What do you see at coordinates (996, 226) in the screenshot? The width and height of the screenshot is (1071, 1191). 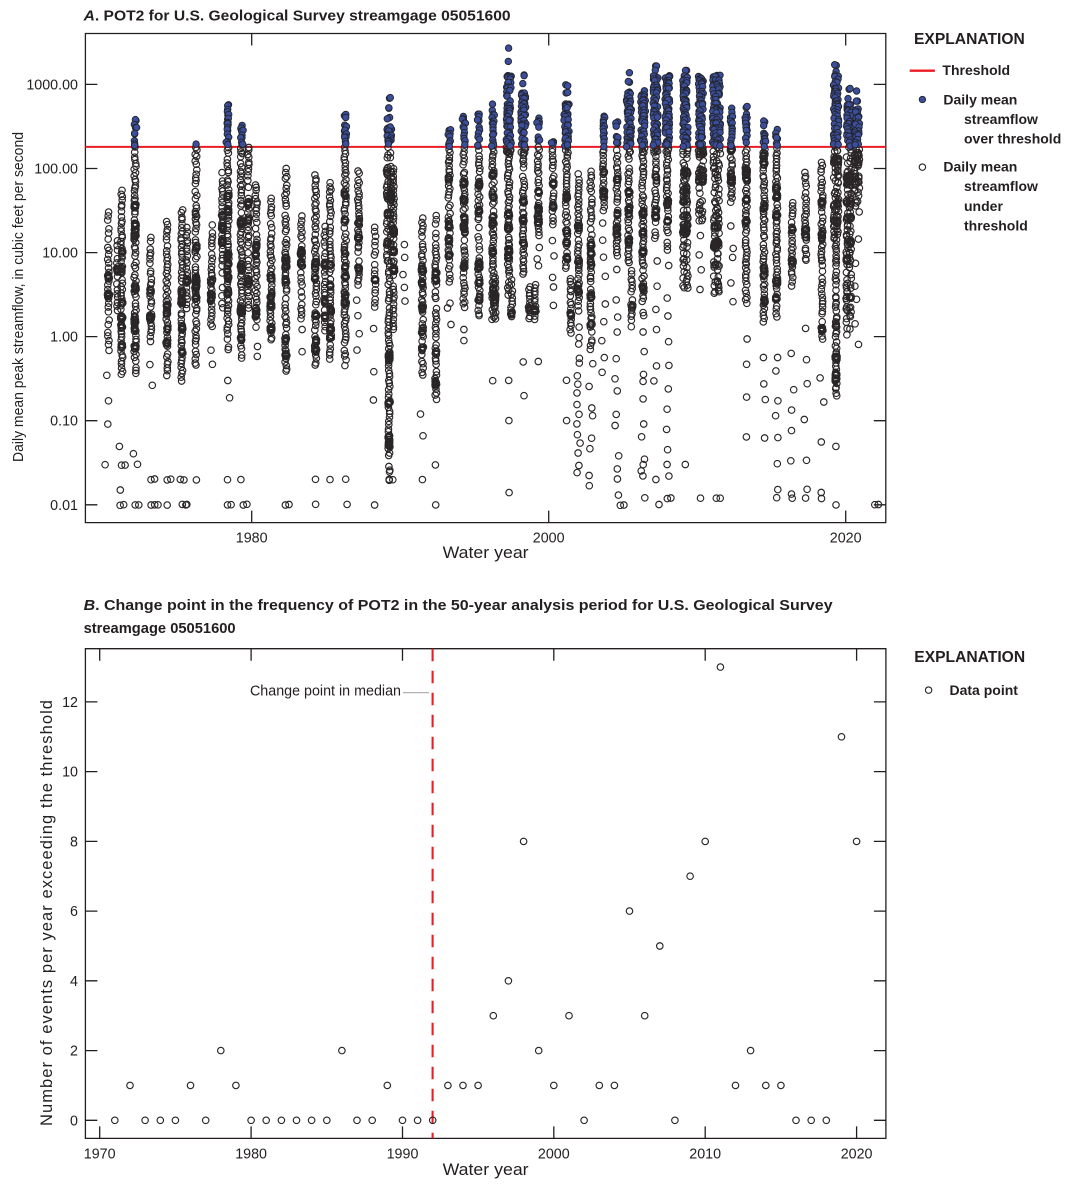 I see `svg-text: threshold` at bounding box center [996, 226].